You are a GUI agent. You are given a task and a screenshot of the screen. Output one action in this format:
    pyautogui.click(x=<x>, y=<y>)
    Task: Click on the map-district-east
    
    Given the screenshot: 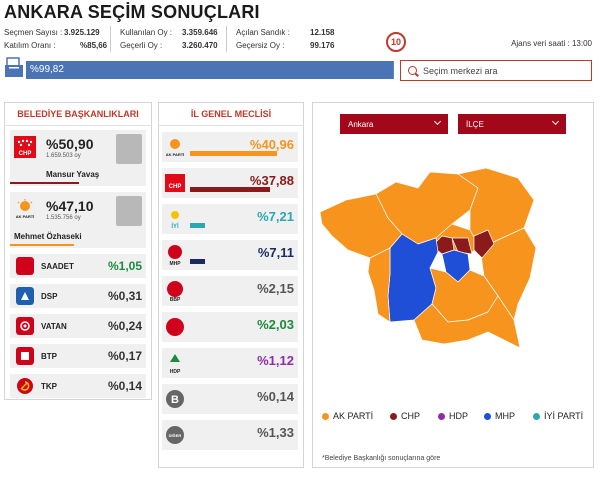 What is the action you would take?
    pyautogui.click(x=508, y=274)
    